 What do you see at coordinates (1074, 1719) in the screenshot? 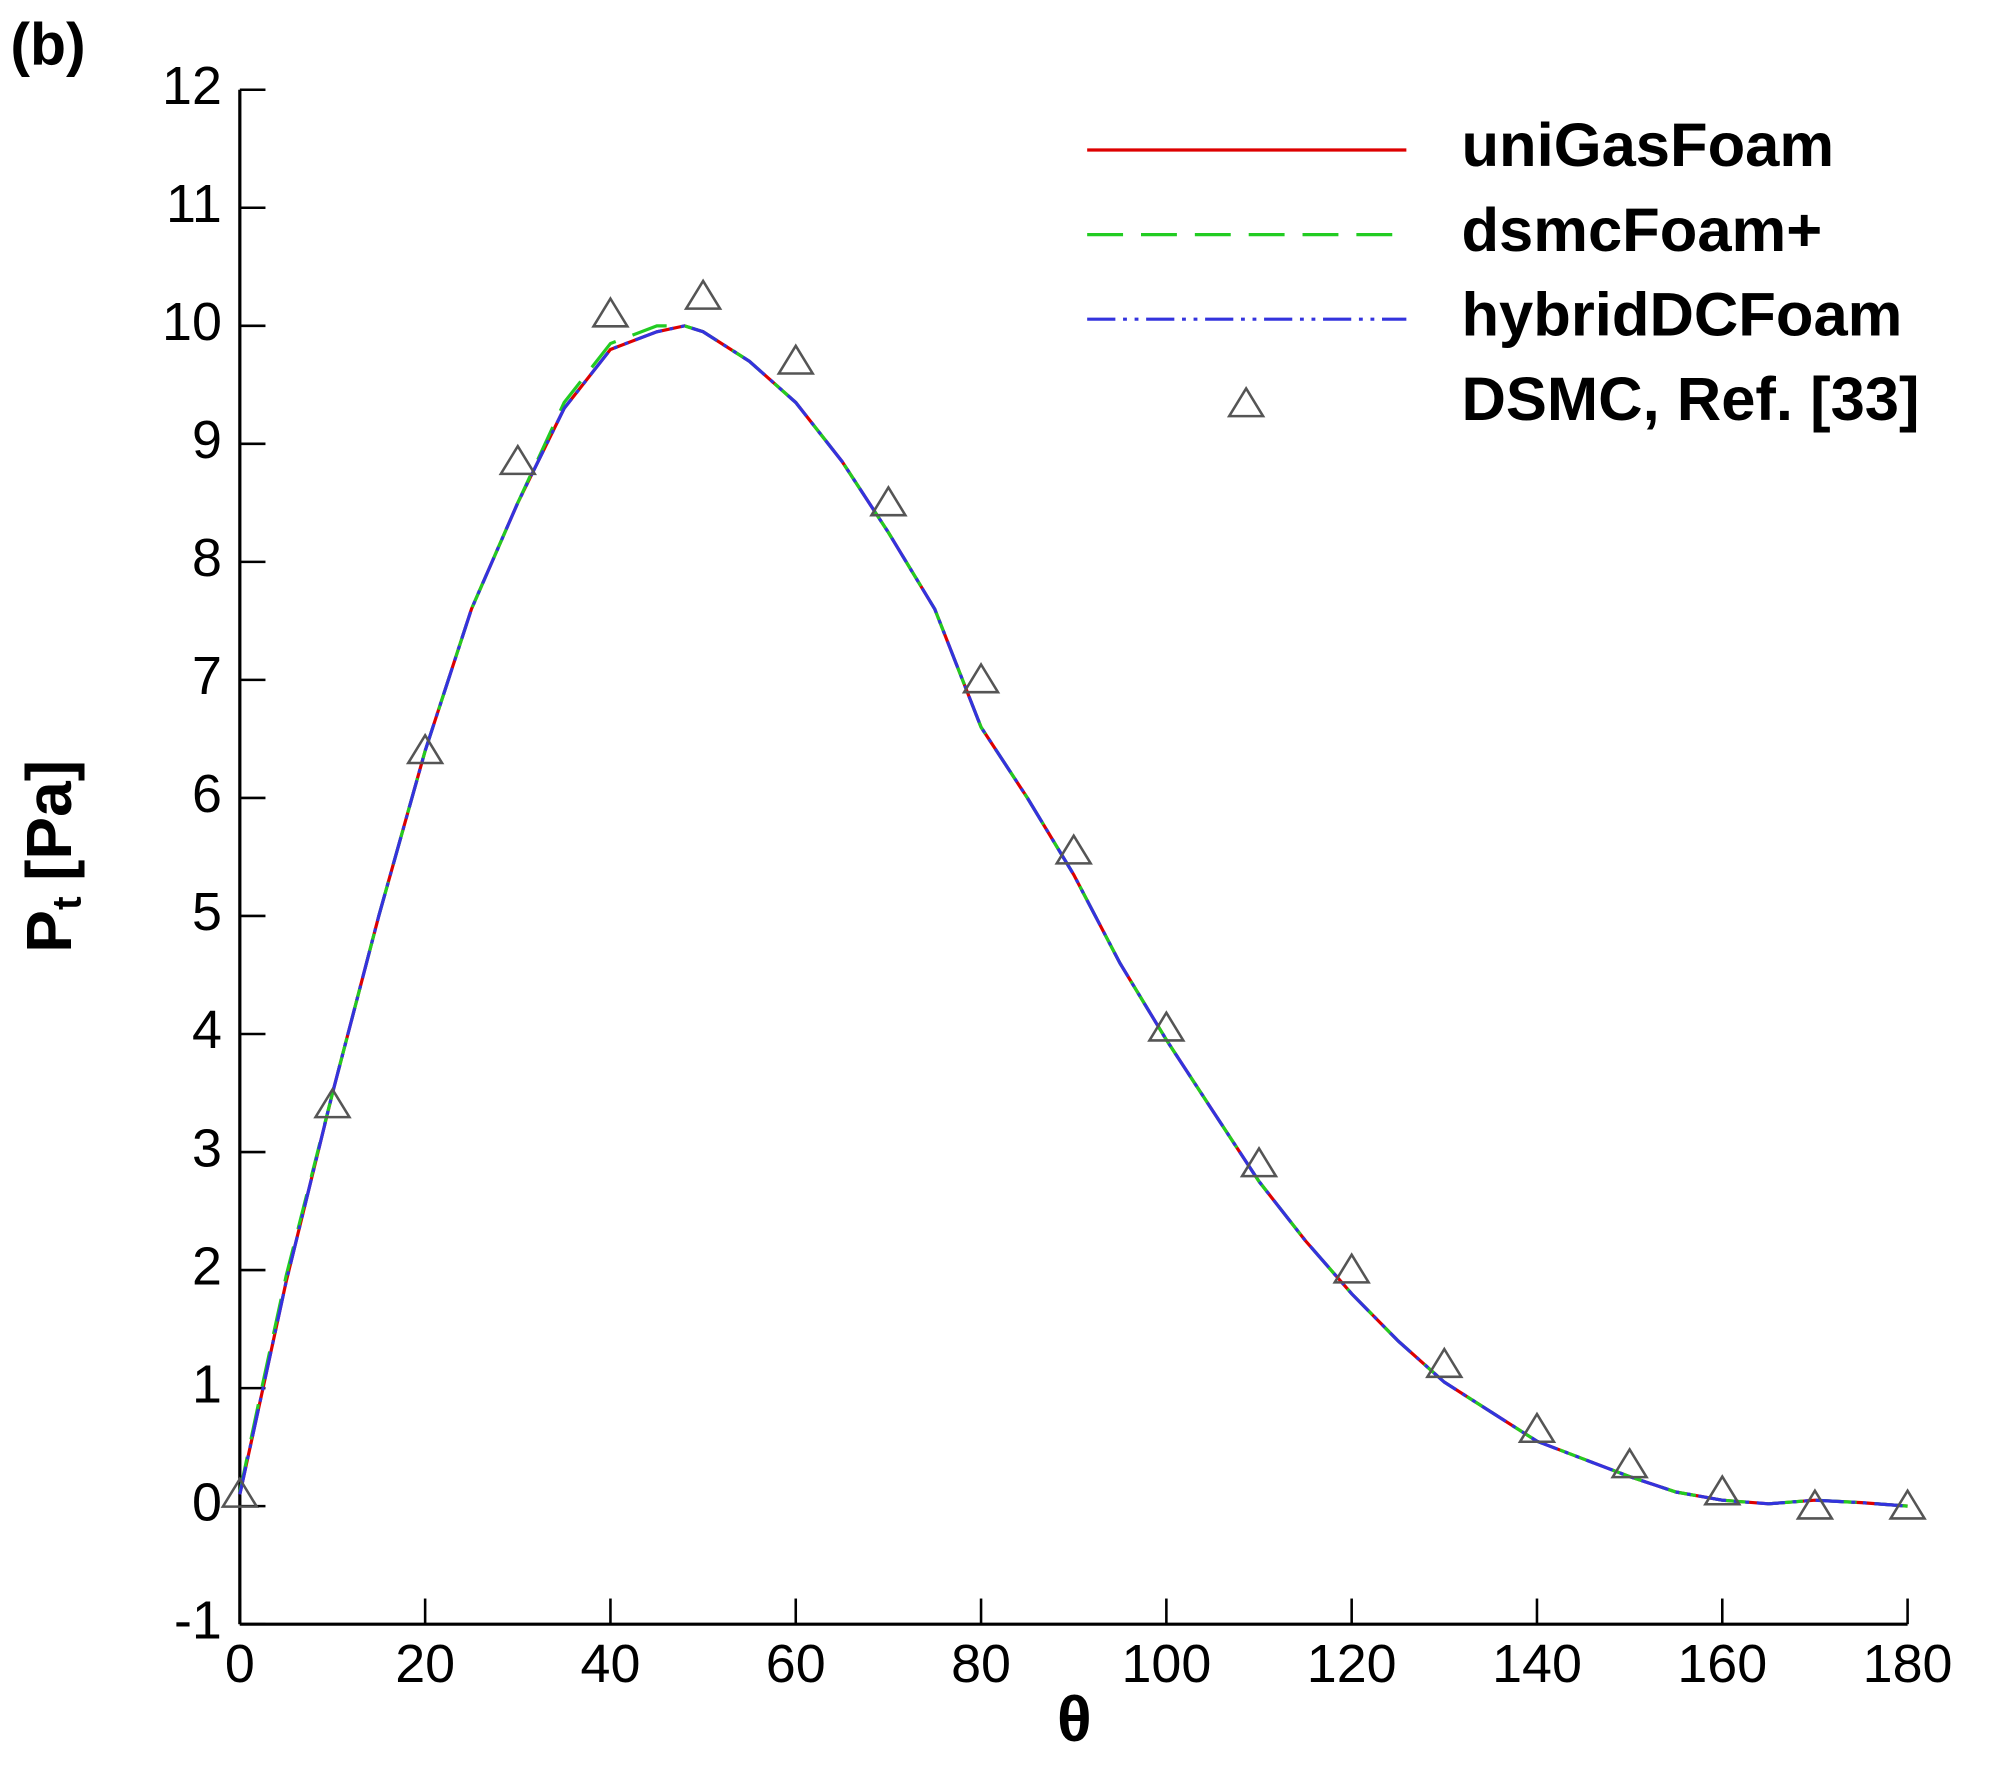
I see `x-axis-label: θ` at bounding box center [1074, 1719].